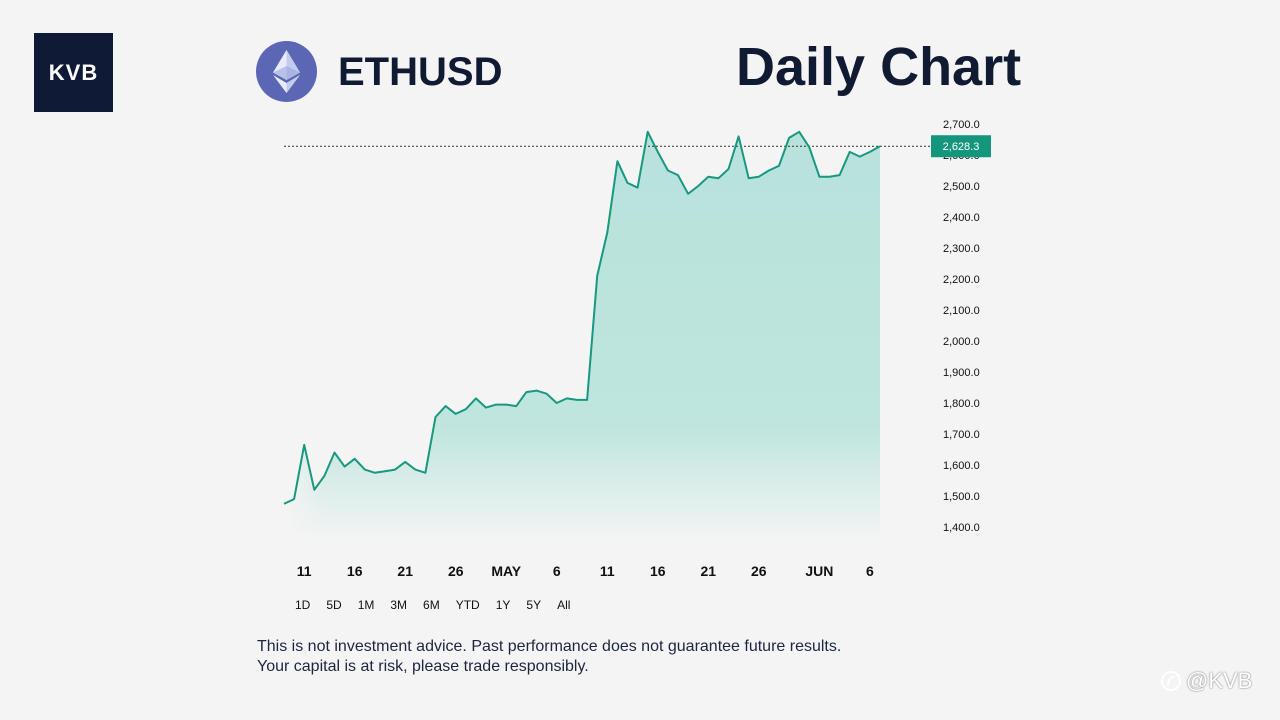  I want to click on y-tick-label: 1,700.0, so click(961, 435).